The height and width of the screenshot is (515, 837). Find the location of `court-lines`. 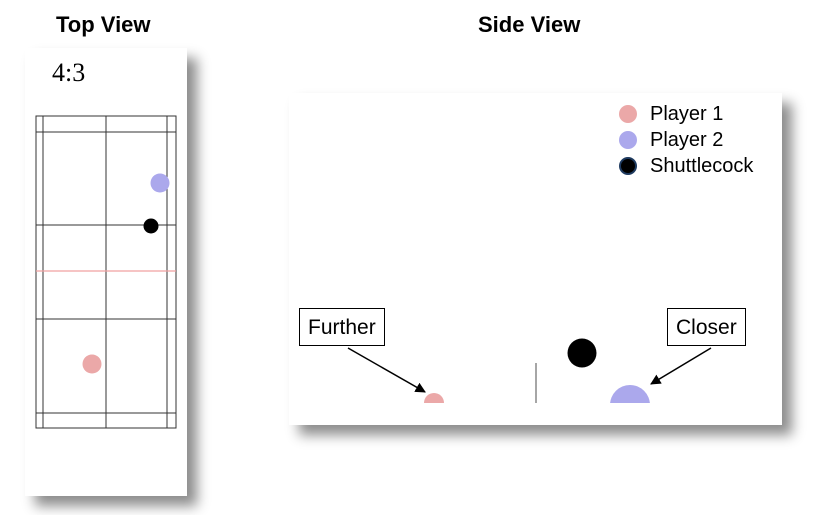

court-lines is located at coordinates (106, 272).